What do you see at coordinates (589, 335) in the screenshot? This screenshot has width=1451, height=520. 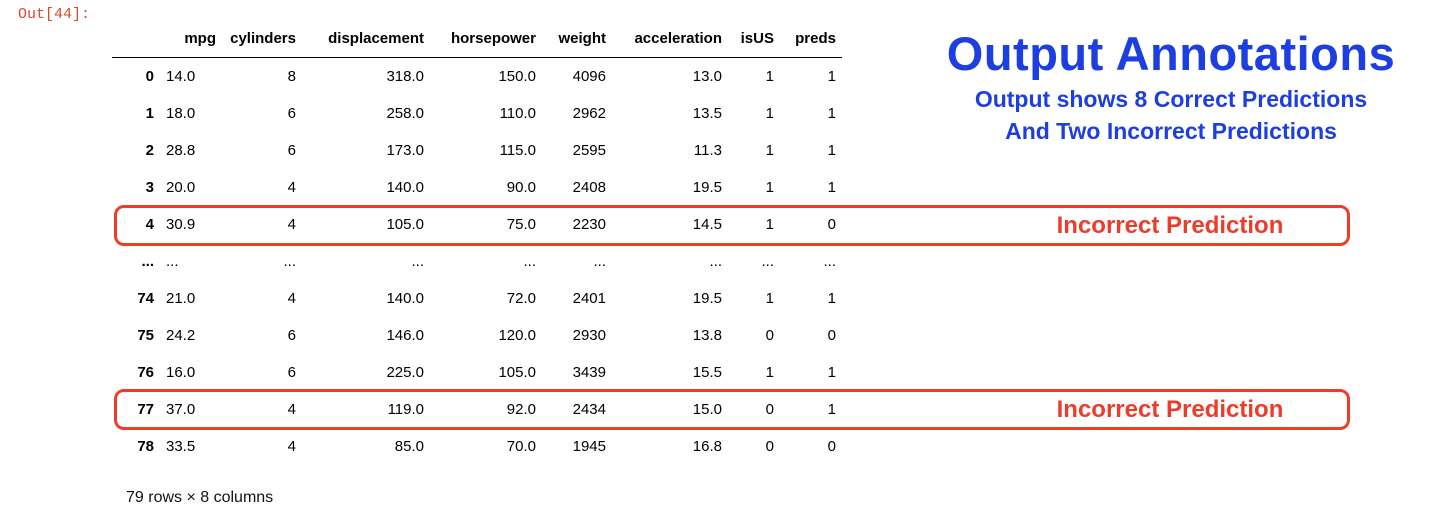 I see `cell-weight: 2930` at bounding box center [589, 335].